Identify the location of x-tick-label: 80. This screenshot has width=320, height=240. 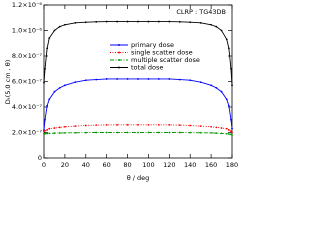
(127, 165).